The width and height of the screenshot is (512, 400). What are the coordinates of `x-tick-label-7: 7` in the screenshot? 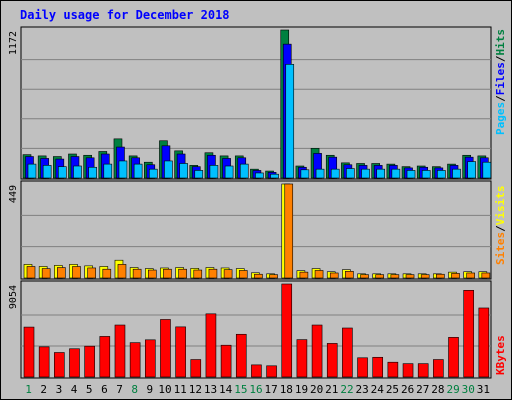 It's located at (119, 389).